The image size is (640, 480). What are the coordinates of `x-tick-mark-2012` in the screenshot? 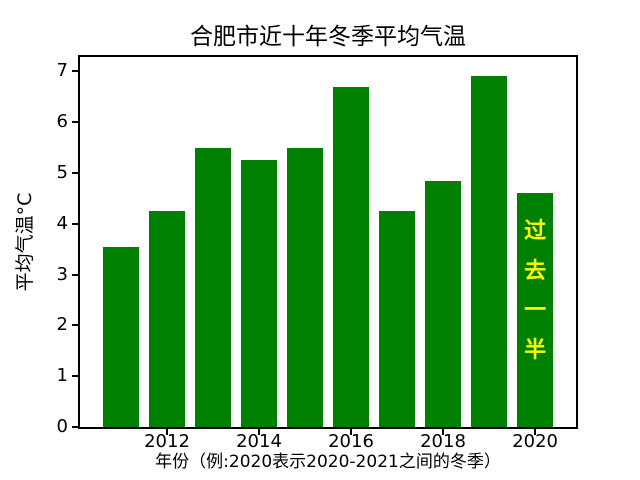 It's located at (167, 432).